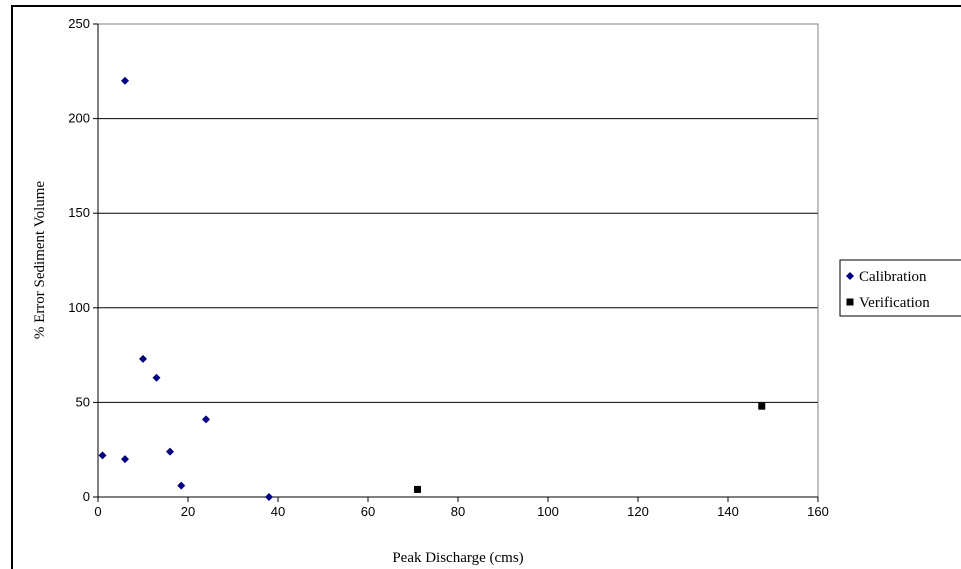 The width and height of the screenshot is (961, 569). What do you see at coordinates (893, 277) in the screenshot?
I see `calibration-legend-label: Calibration` at bounding box center [893, 277].